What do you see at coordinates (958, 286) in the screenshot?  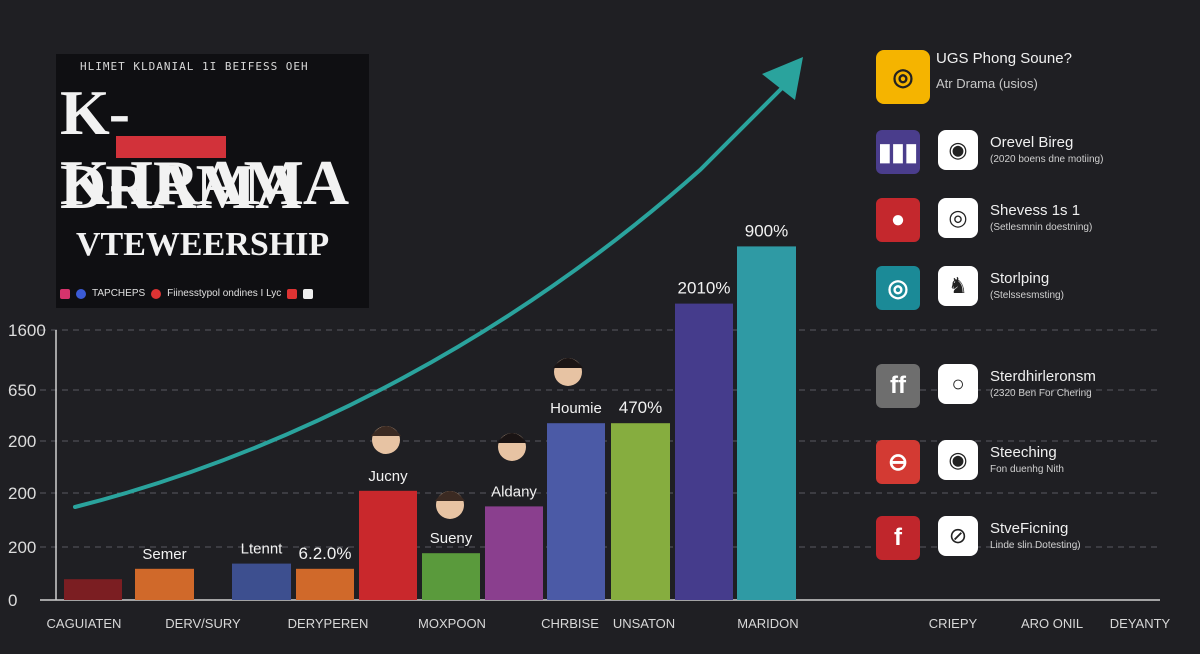 I see `elephant-icon: ♞` at bounding box center [958, 286].